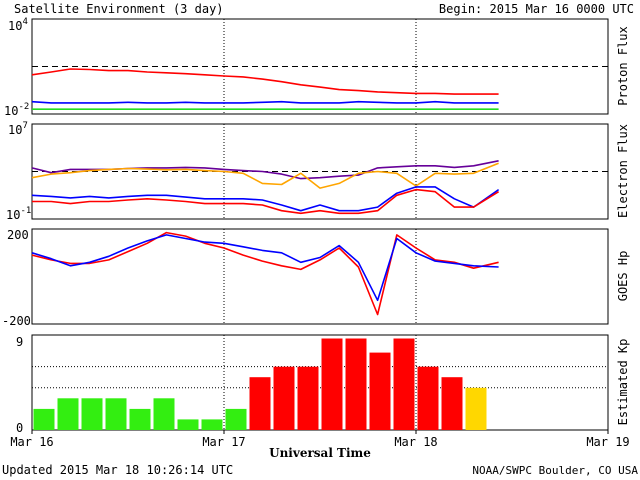 Image resolution: width=640 pixels, height=480 pixels. I want to click on begin-date: Begin: 2015 Mar 16 0000 UTC, so click(536, 9).